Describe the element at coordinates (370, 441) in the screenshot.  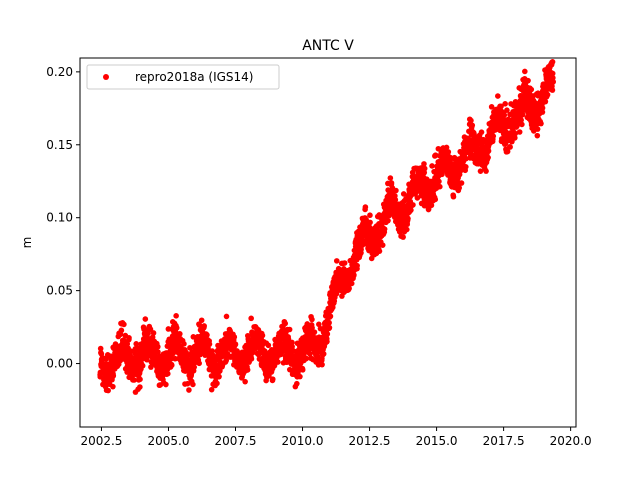
I see `x-tick-label: 2012.5` at that location.